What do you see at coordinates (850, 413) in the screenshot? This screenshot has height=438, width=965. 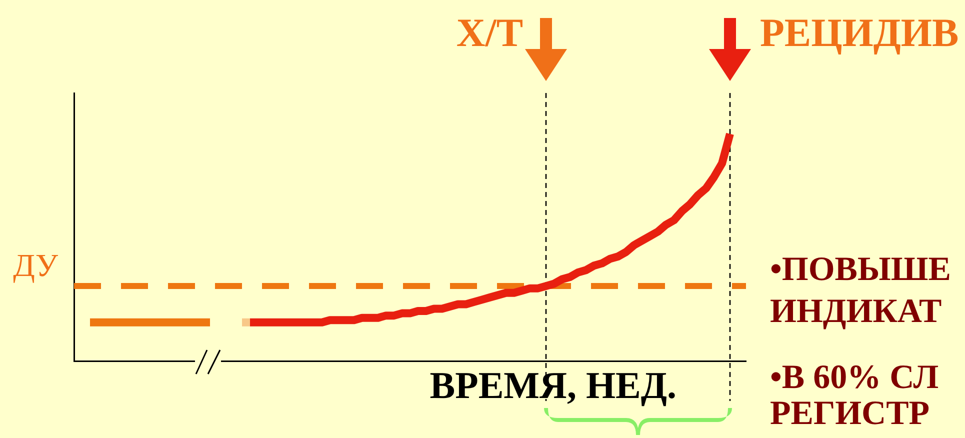 I see `text: РЕГИСТР` at bounding box center [850, 413].